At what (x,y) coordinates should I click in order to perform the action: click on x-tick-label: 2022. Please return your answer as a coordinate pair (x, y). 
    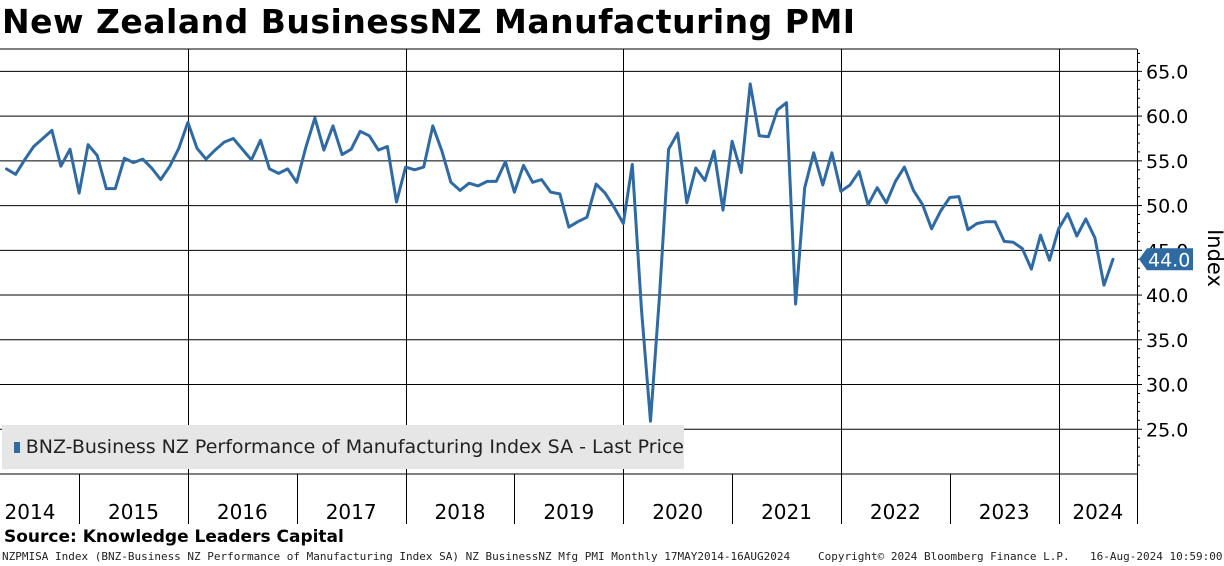
    Looking at the image, I should click on (895, 512).